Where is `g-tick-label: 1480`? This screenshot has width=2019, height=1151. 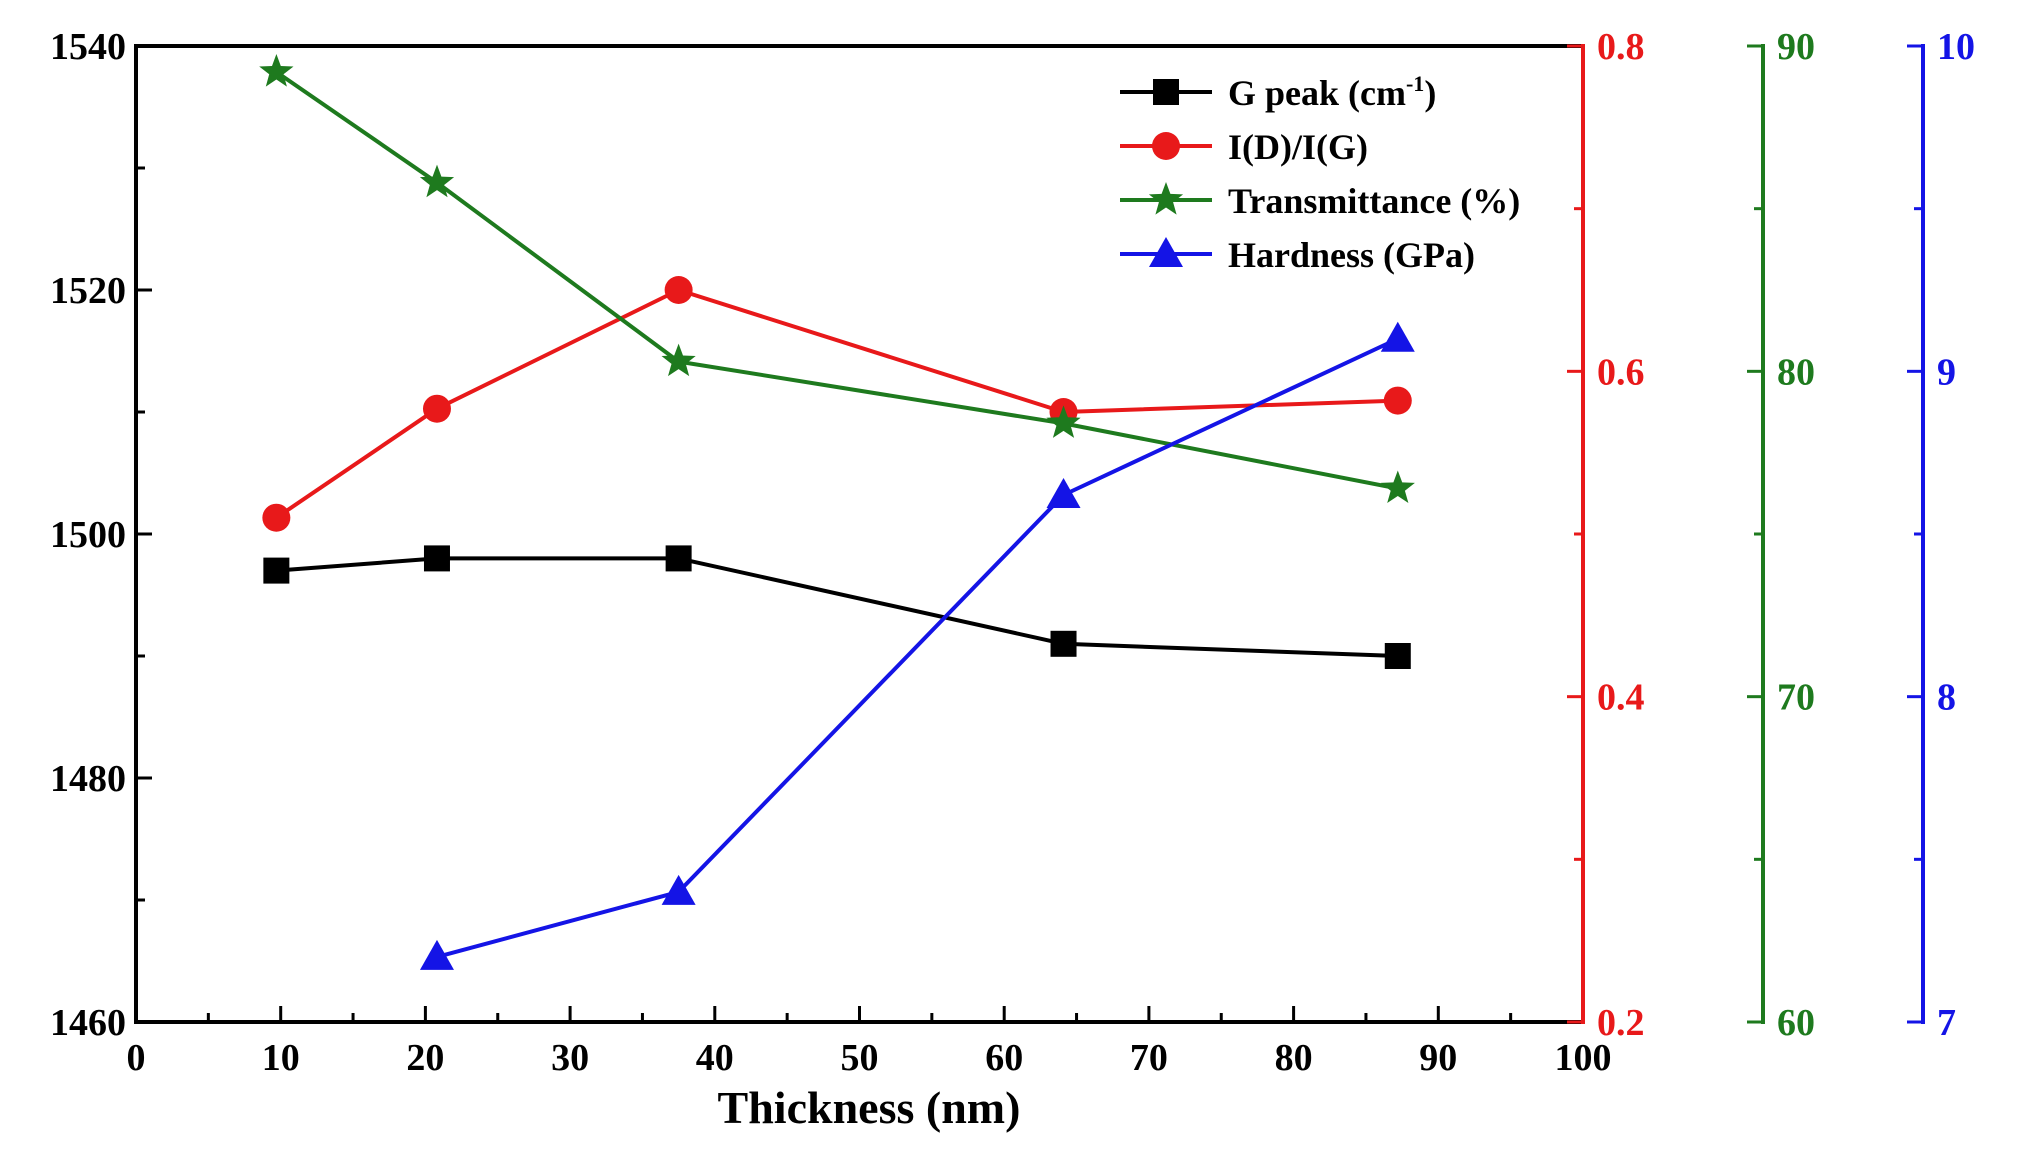
g-tick-label: 1480 is located at coordinates (88, 779).